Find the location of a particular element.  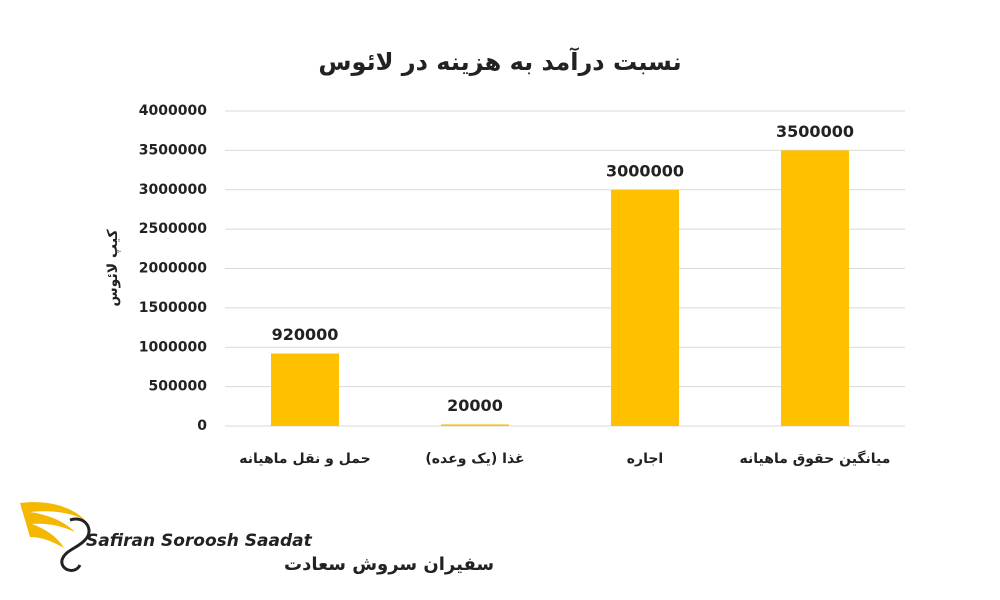

x-tick-label: اجاره is located at coordinates (645, 459).